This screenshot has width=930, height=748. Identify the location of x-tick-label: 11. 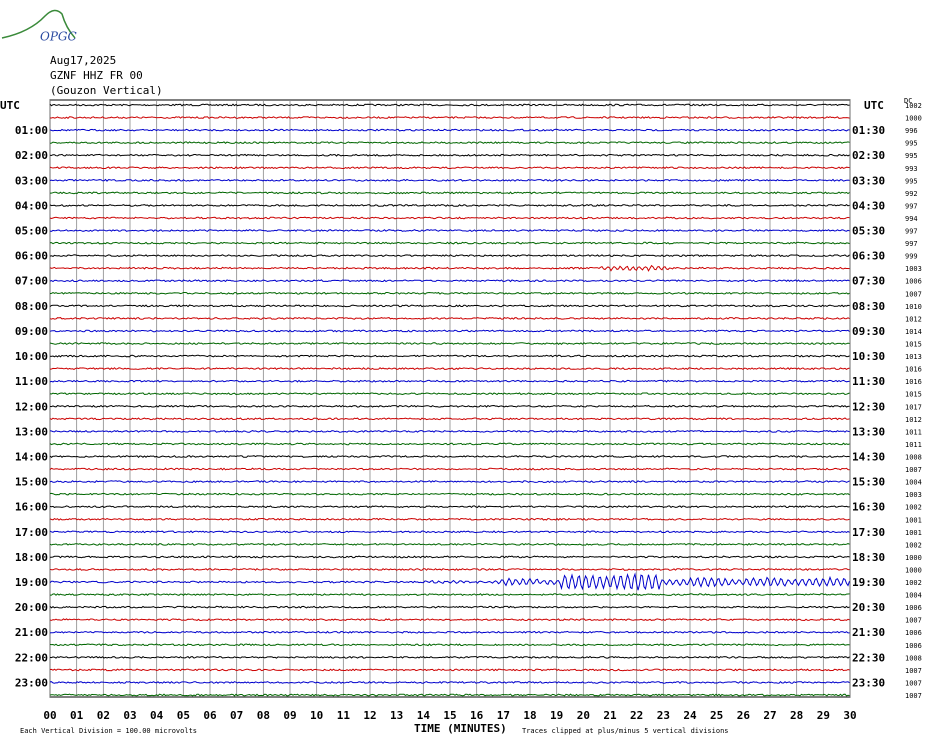
(344, 715).